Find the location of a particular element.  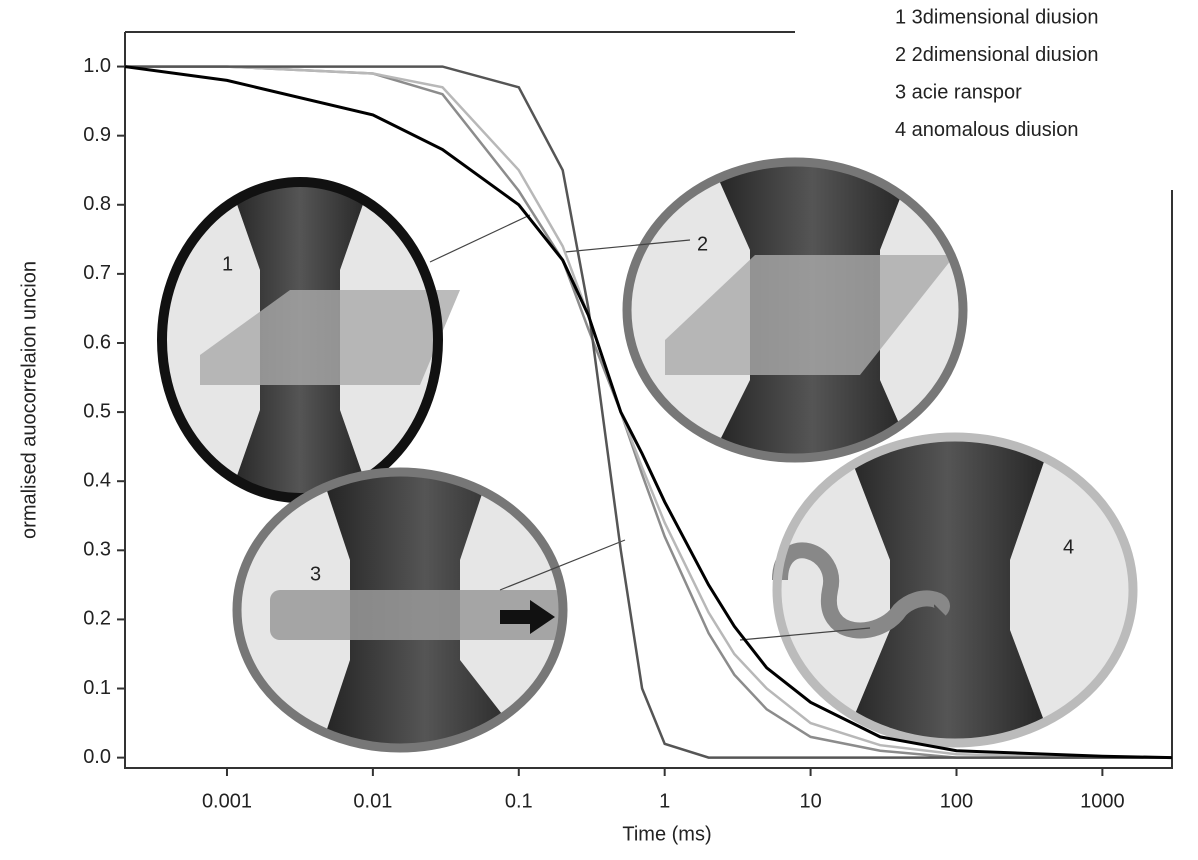

inset-label: 1 is located at coordinates (227, 264).